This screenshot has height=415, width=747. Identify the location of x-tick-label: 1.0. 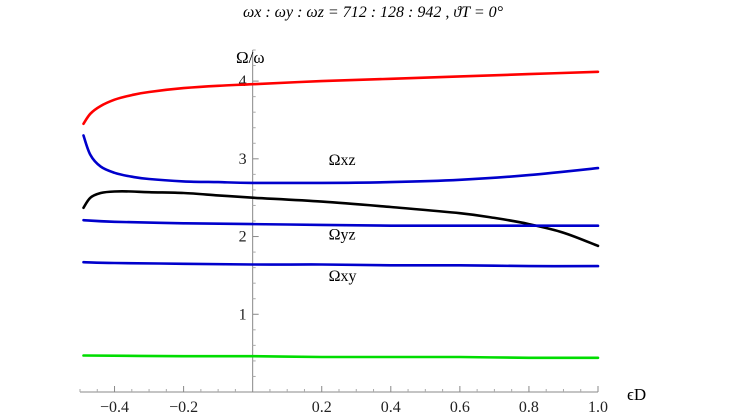
(598, 407).